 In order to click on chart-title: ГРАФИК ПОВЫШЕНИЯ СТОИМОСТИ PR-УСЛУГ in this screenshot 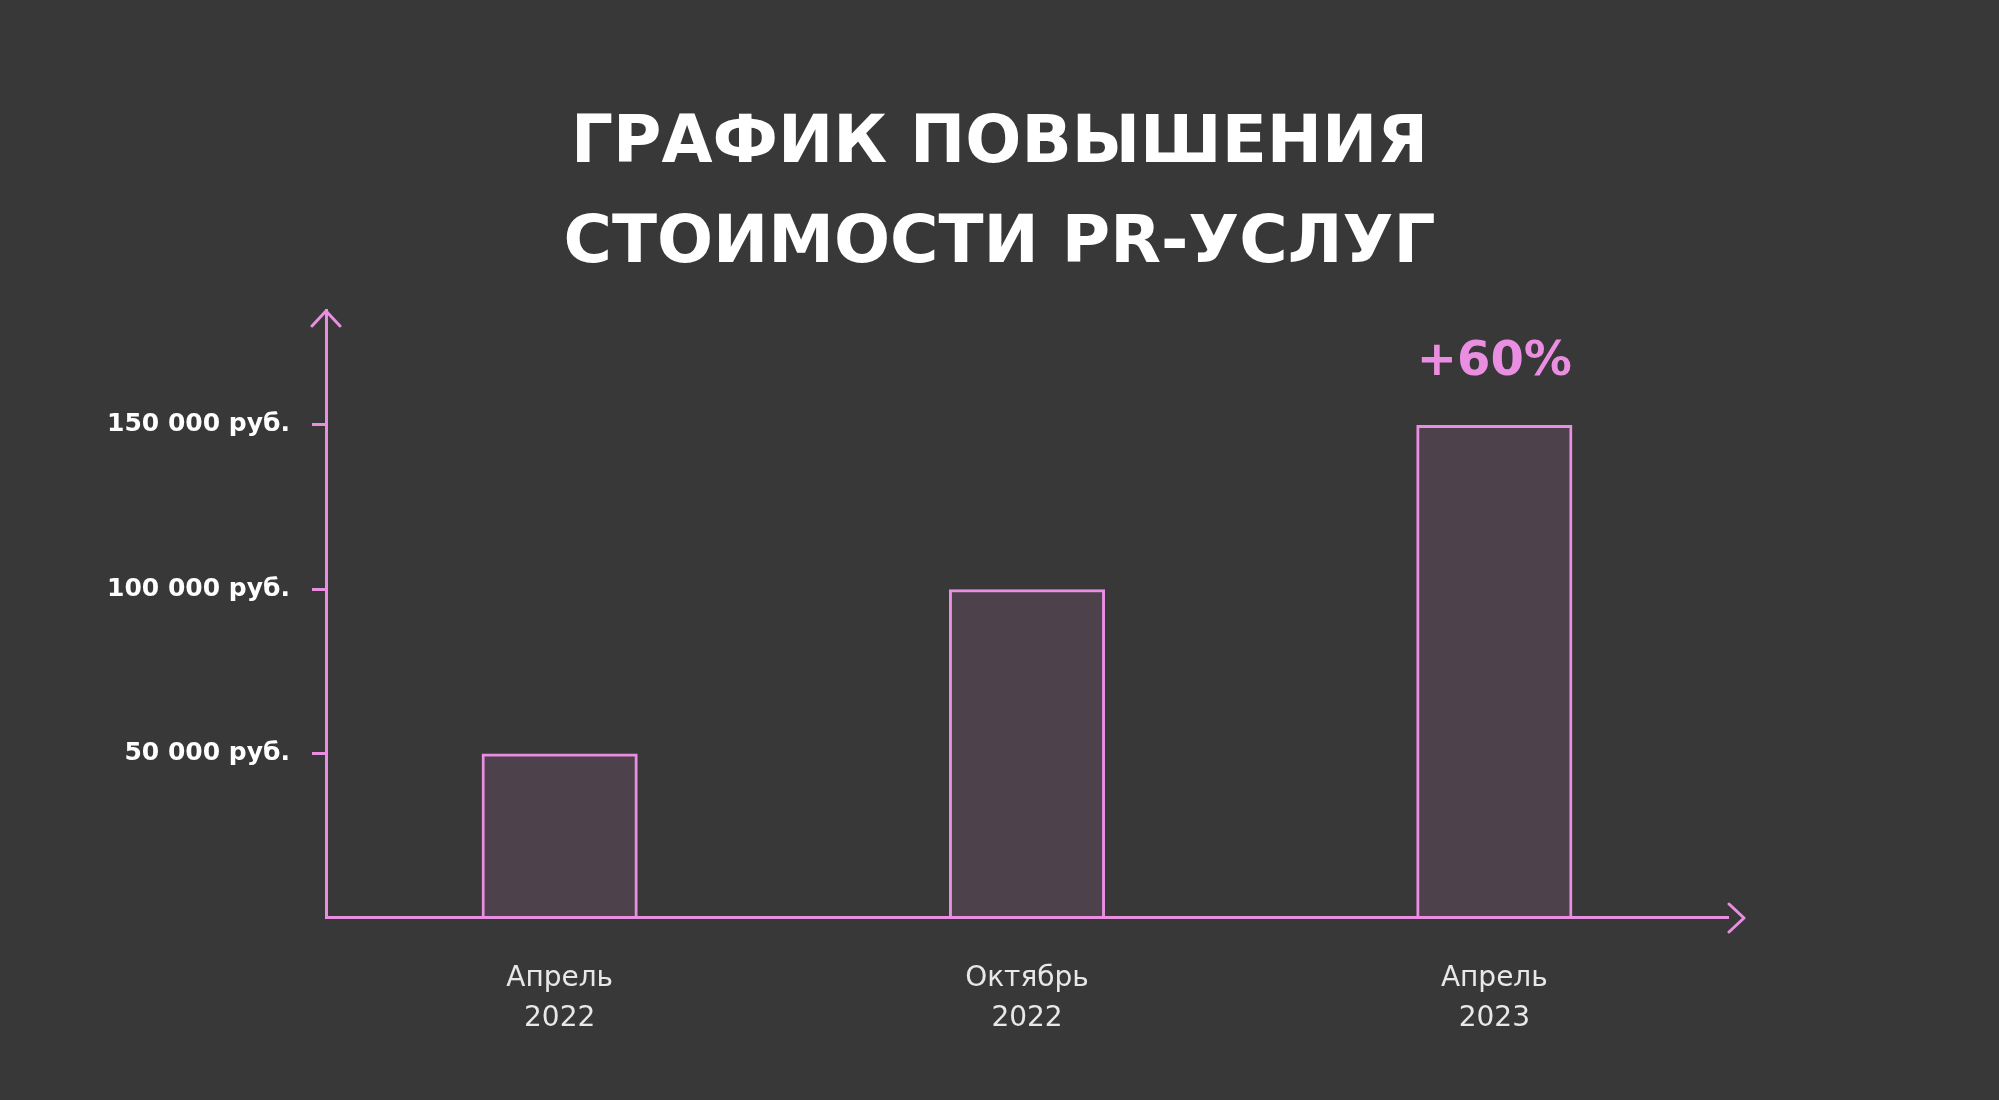, I will do `click(999, 190)`.